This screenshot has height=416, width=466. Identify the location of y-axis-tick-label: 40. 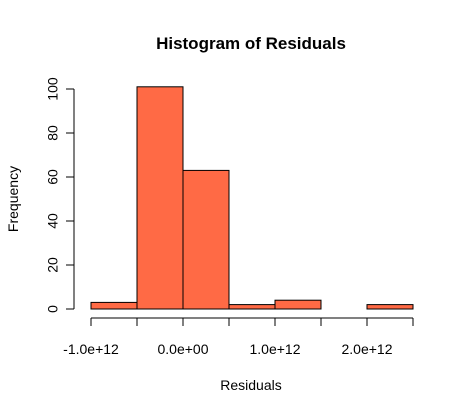
(53, 221).